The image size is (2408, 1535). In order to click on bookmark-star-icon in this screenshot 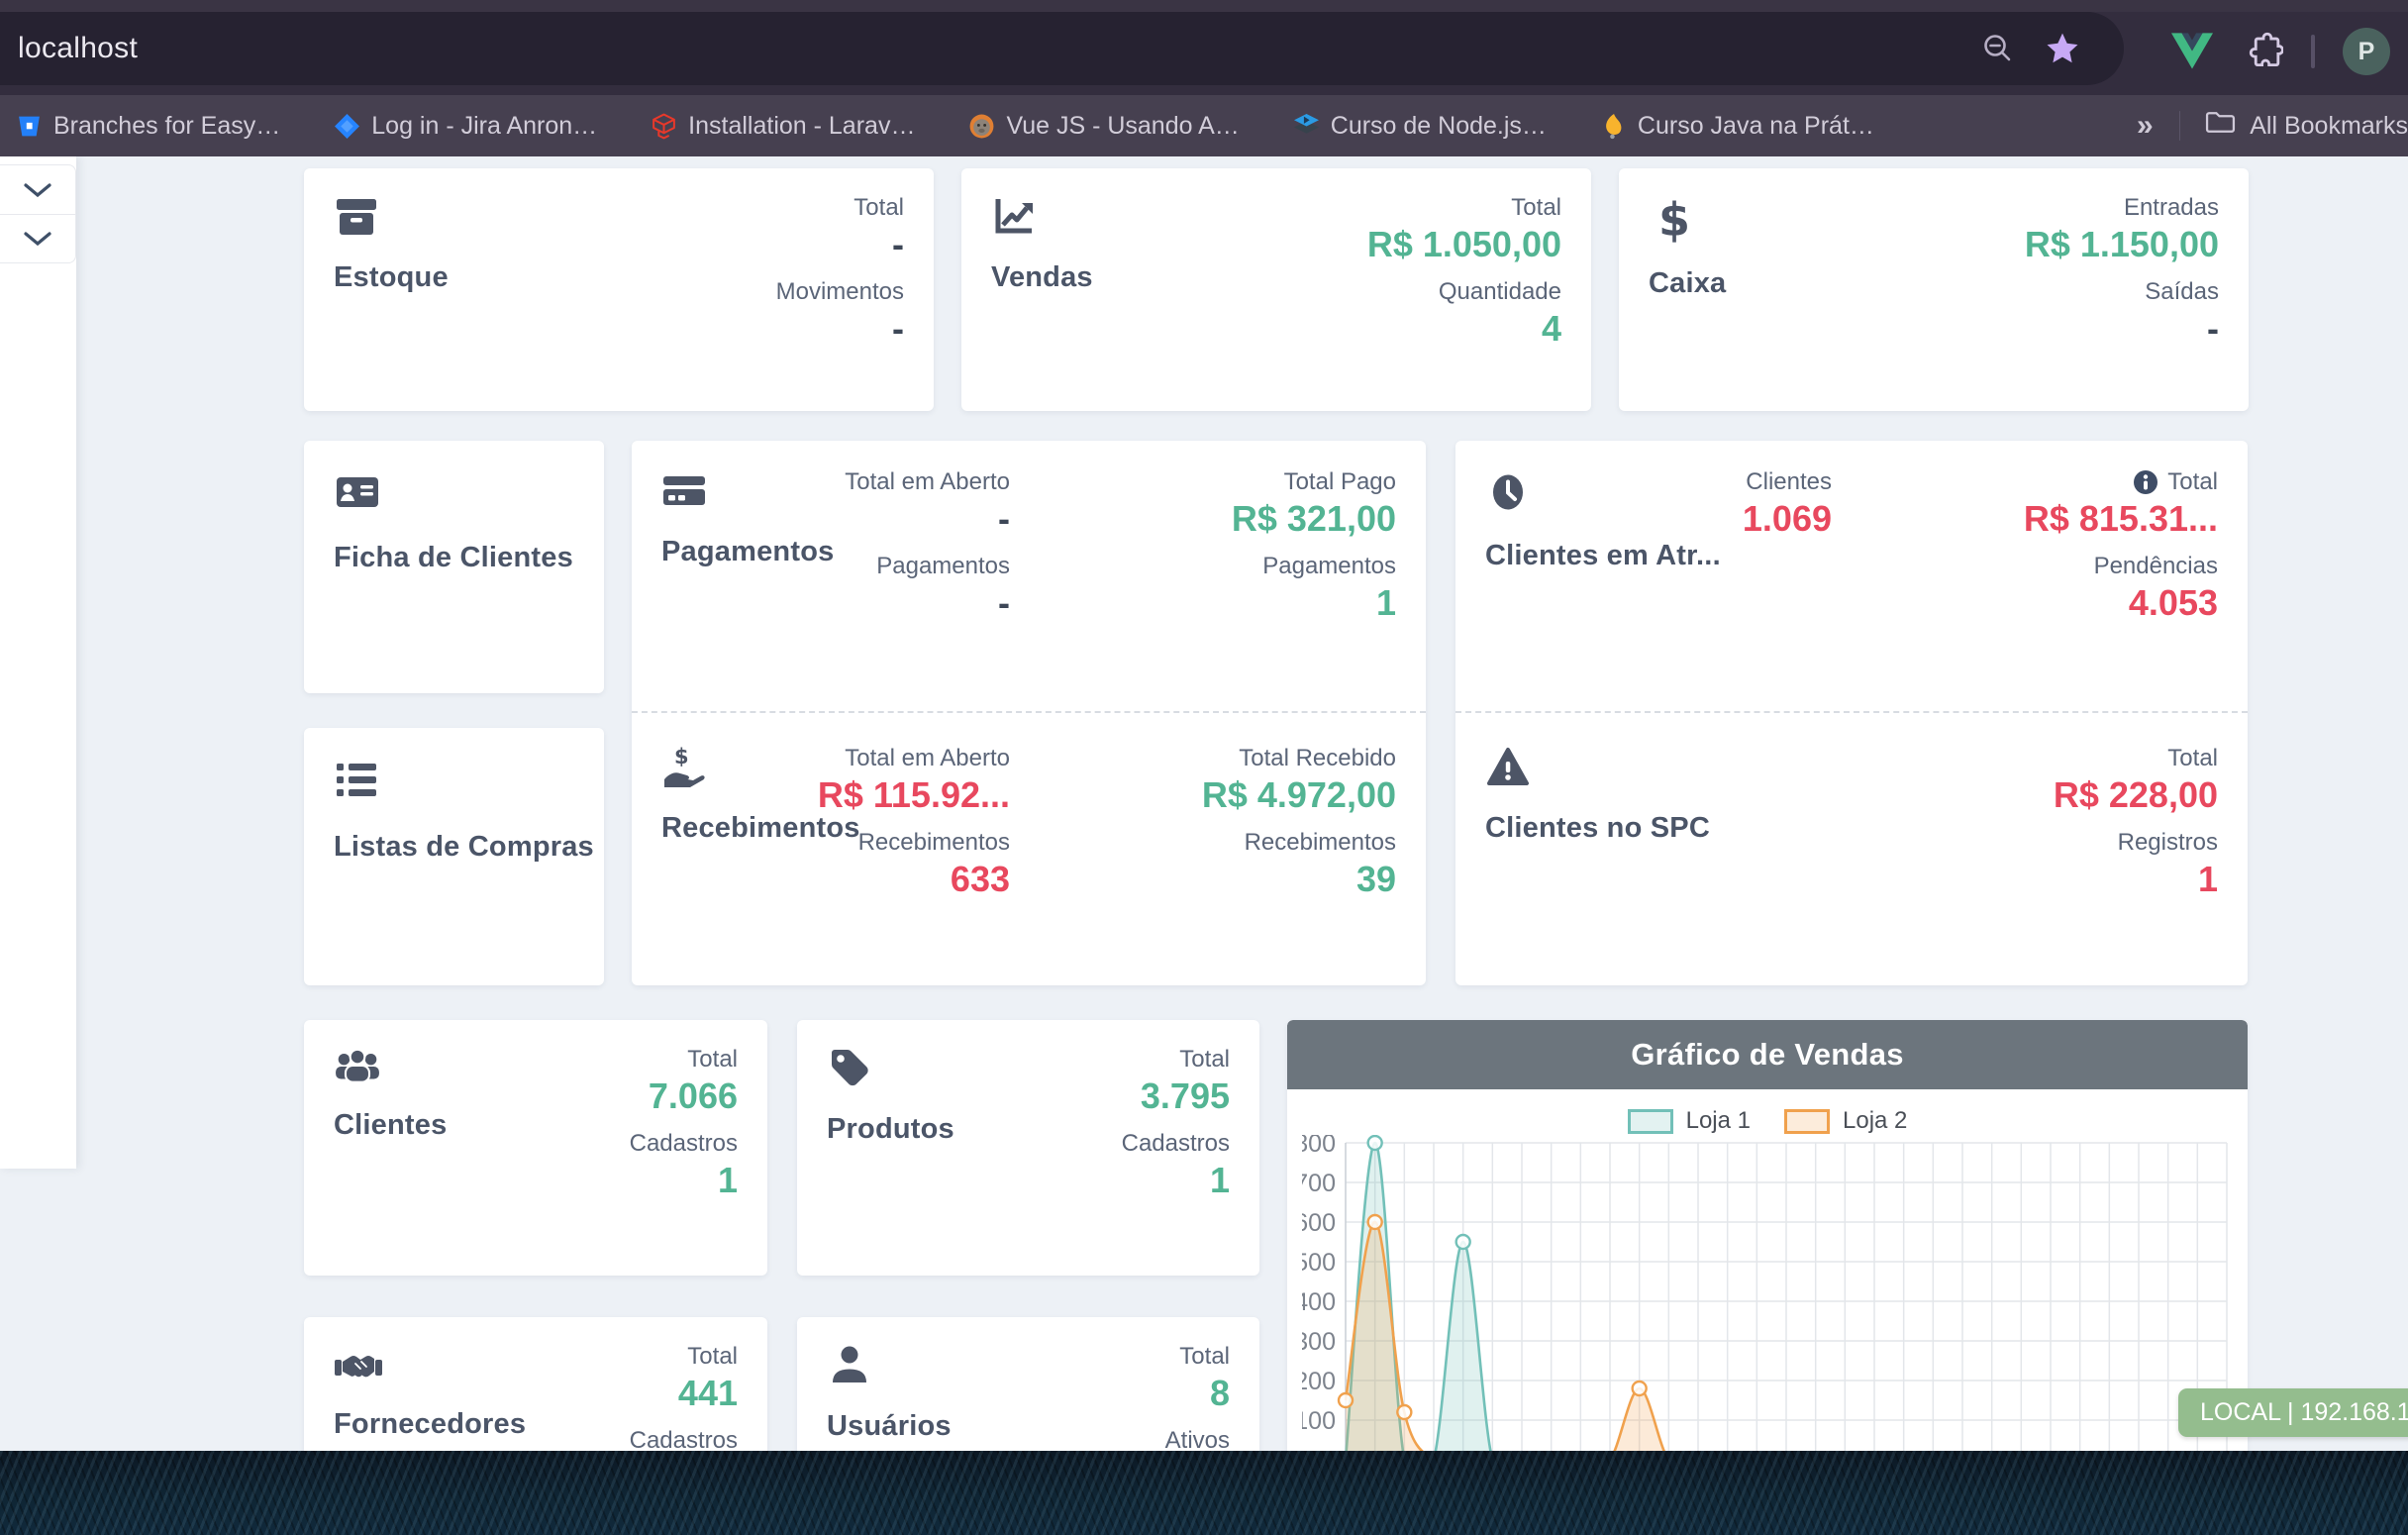, I will do `click(2062, 49)`.